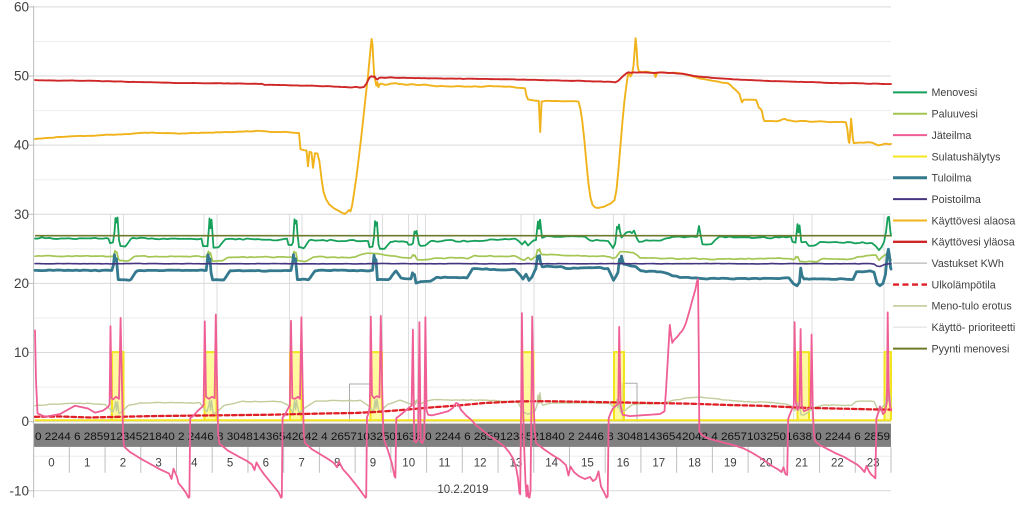 Image resolution: width=1024 pixels, height=506 pixels. I want to click on svg-text: Pyynti menovesi, so click(971, 349).